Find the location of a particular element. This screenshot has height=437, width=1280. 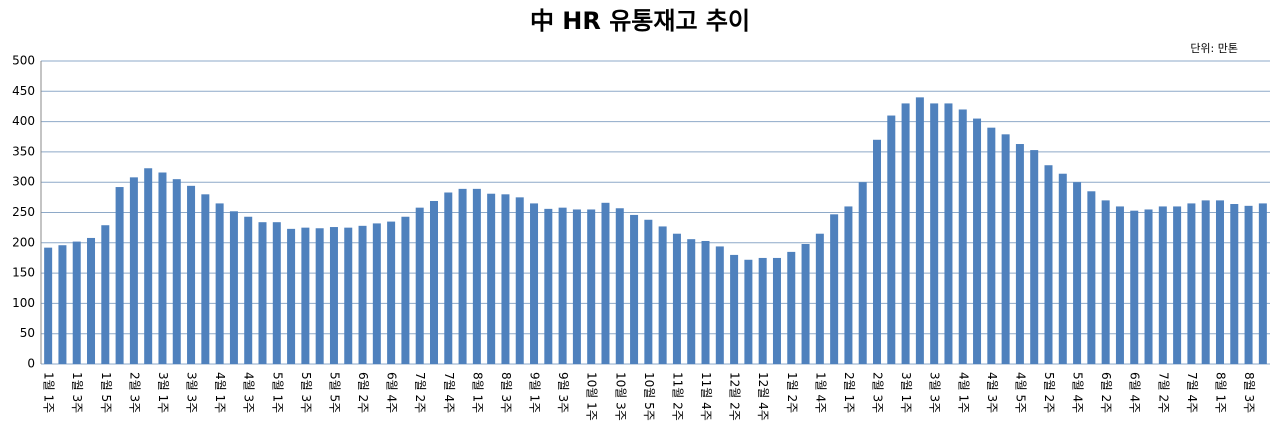

x-tick-label: 10월 1주 is located at coordinates (592, 396).